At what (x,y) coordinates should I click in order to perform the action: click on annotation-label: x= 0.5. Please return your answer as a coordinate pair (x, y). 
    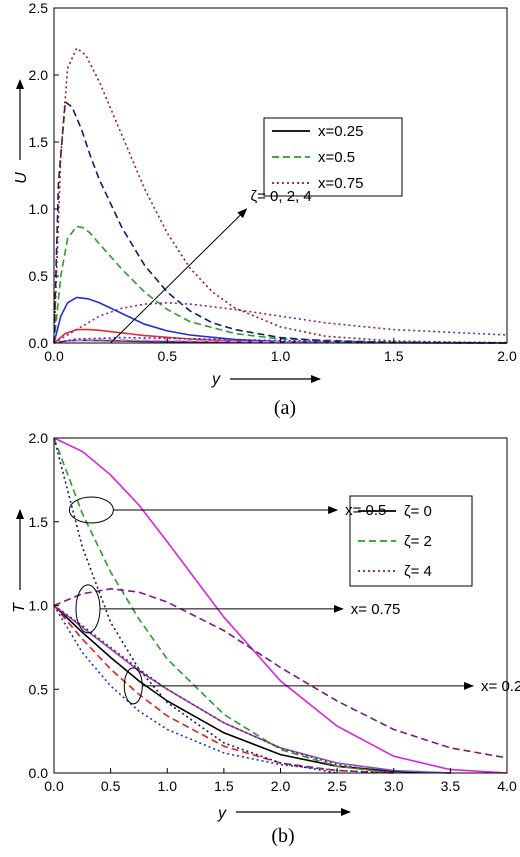
    Looking at the image, I should click on (365, 510).